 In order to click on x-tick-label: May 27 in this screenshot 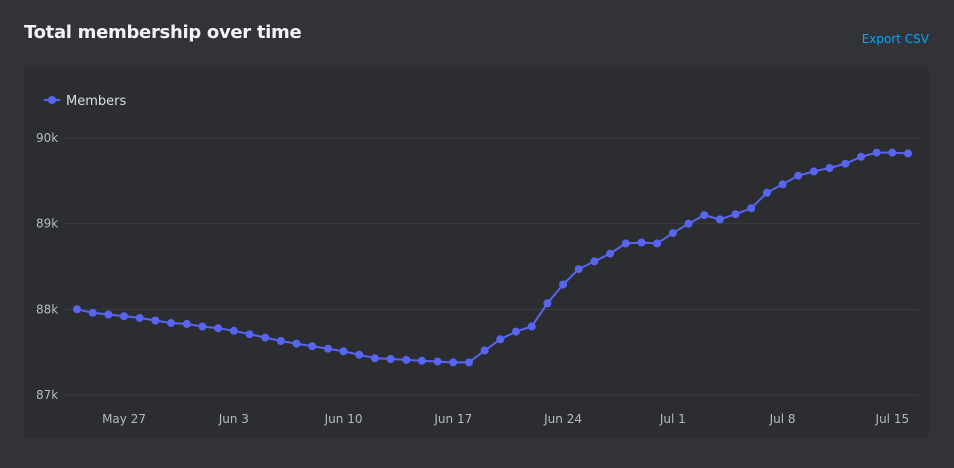, I will do `click(124, 419)`.